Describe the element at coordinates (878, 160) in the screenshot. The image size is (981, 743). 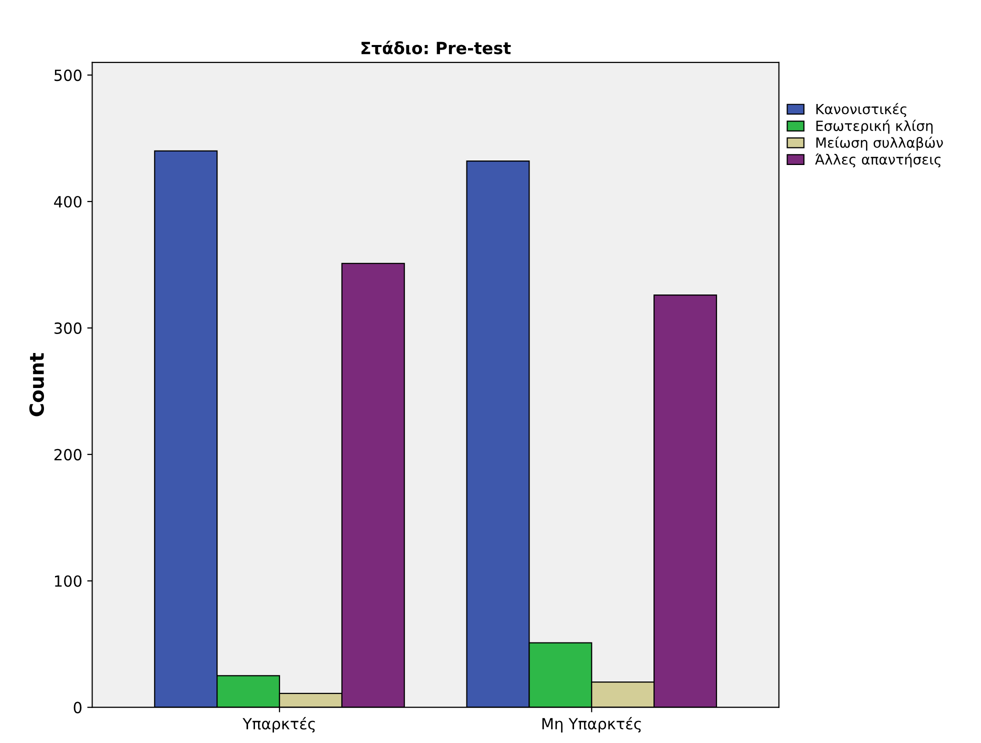
I see `legend-label: Άλλες απαντήσεις` at that location.